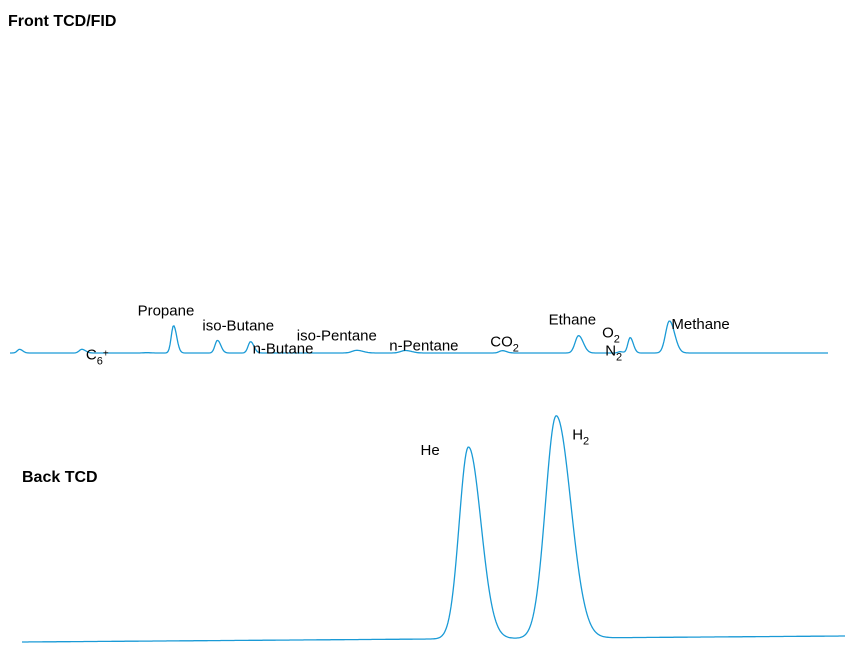 Image resolution: width=868 pixels, height=646 pixels. I want to click on peak-label-0-6: iso-Pentane, so click(337, 335).